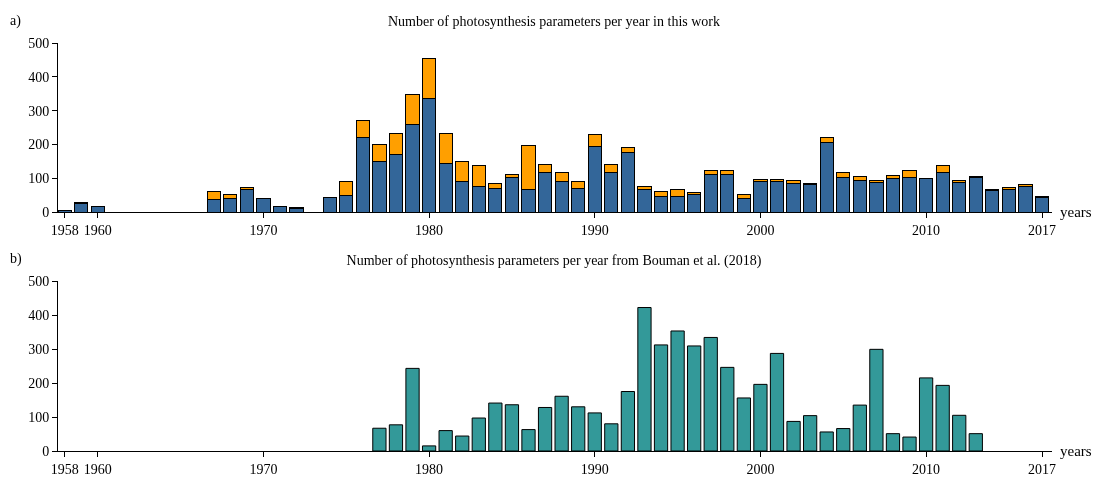  What do you see at coordinates (554, 21) in the screenshot?
I see `chart-title: Number of photosynthesis parameters per year in this work` at bounding box center [554, 21].